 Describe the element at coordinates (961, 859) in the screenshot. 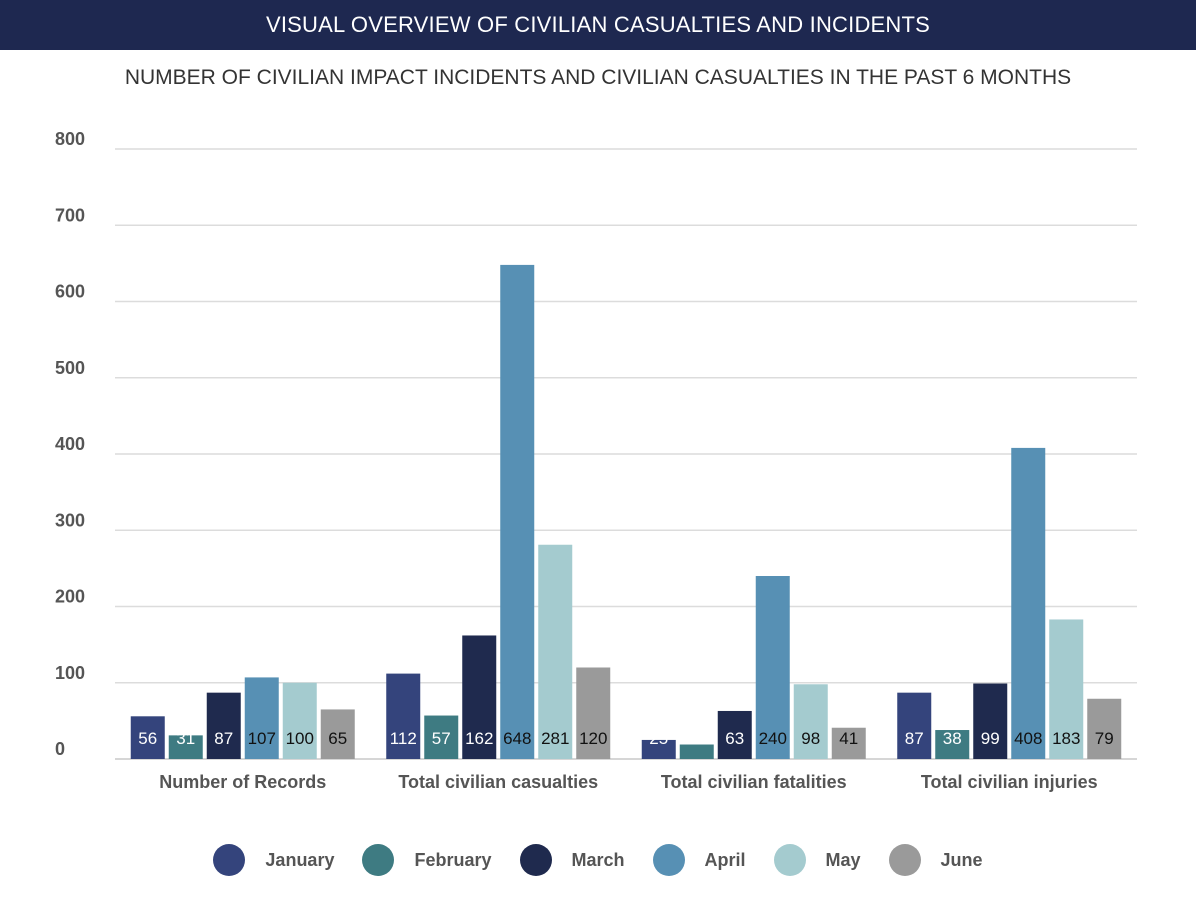

I see `legend-label: June` at that location.